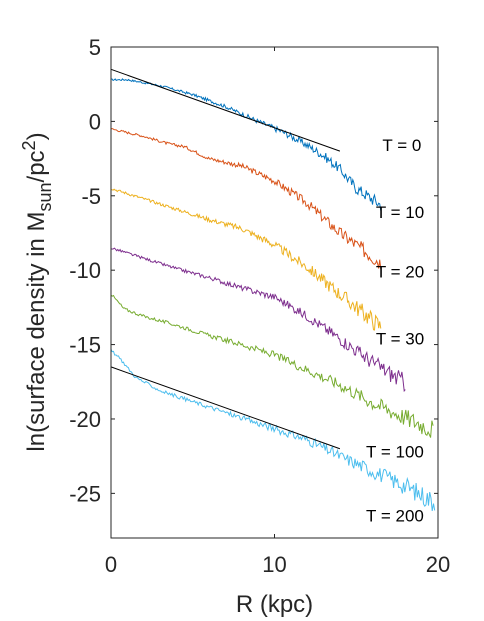 Image resolution: width=484 pixels, height=621 pixels. Describe the element at coordinates (36, 331) in the screenshot. I see `y-axis-title-part1: ln(surface density in M` at that location.